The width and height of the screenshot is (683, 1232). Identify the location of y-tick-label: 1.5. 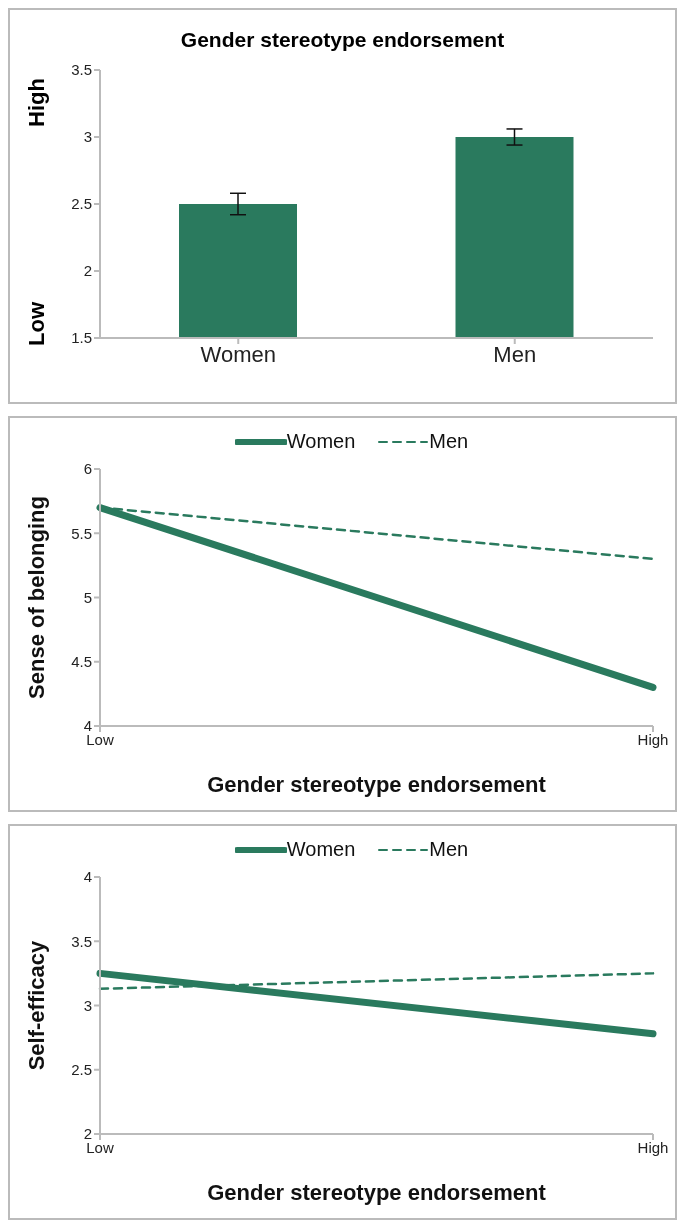
(81, 338).